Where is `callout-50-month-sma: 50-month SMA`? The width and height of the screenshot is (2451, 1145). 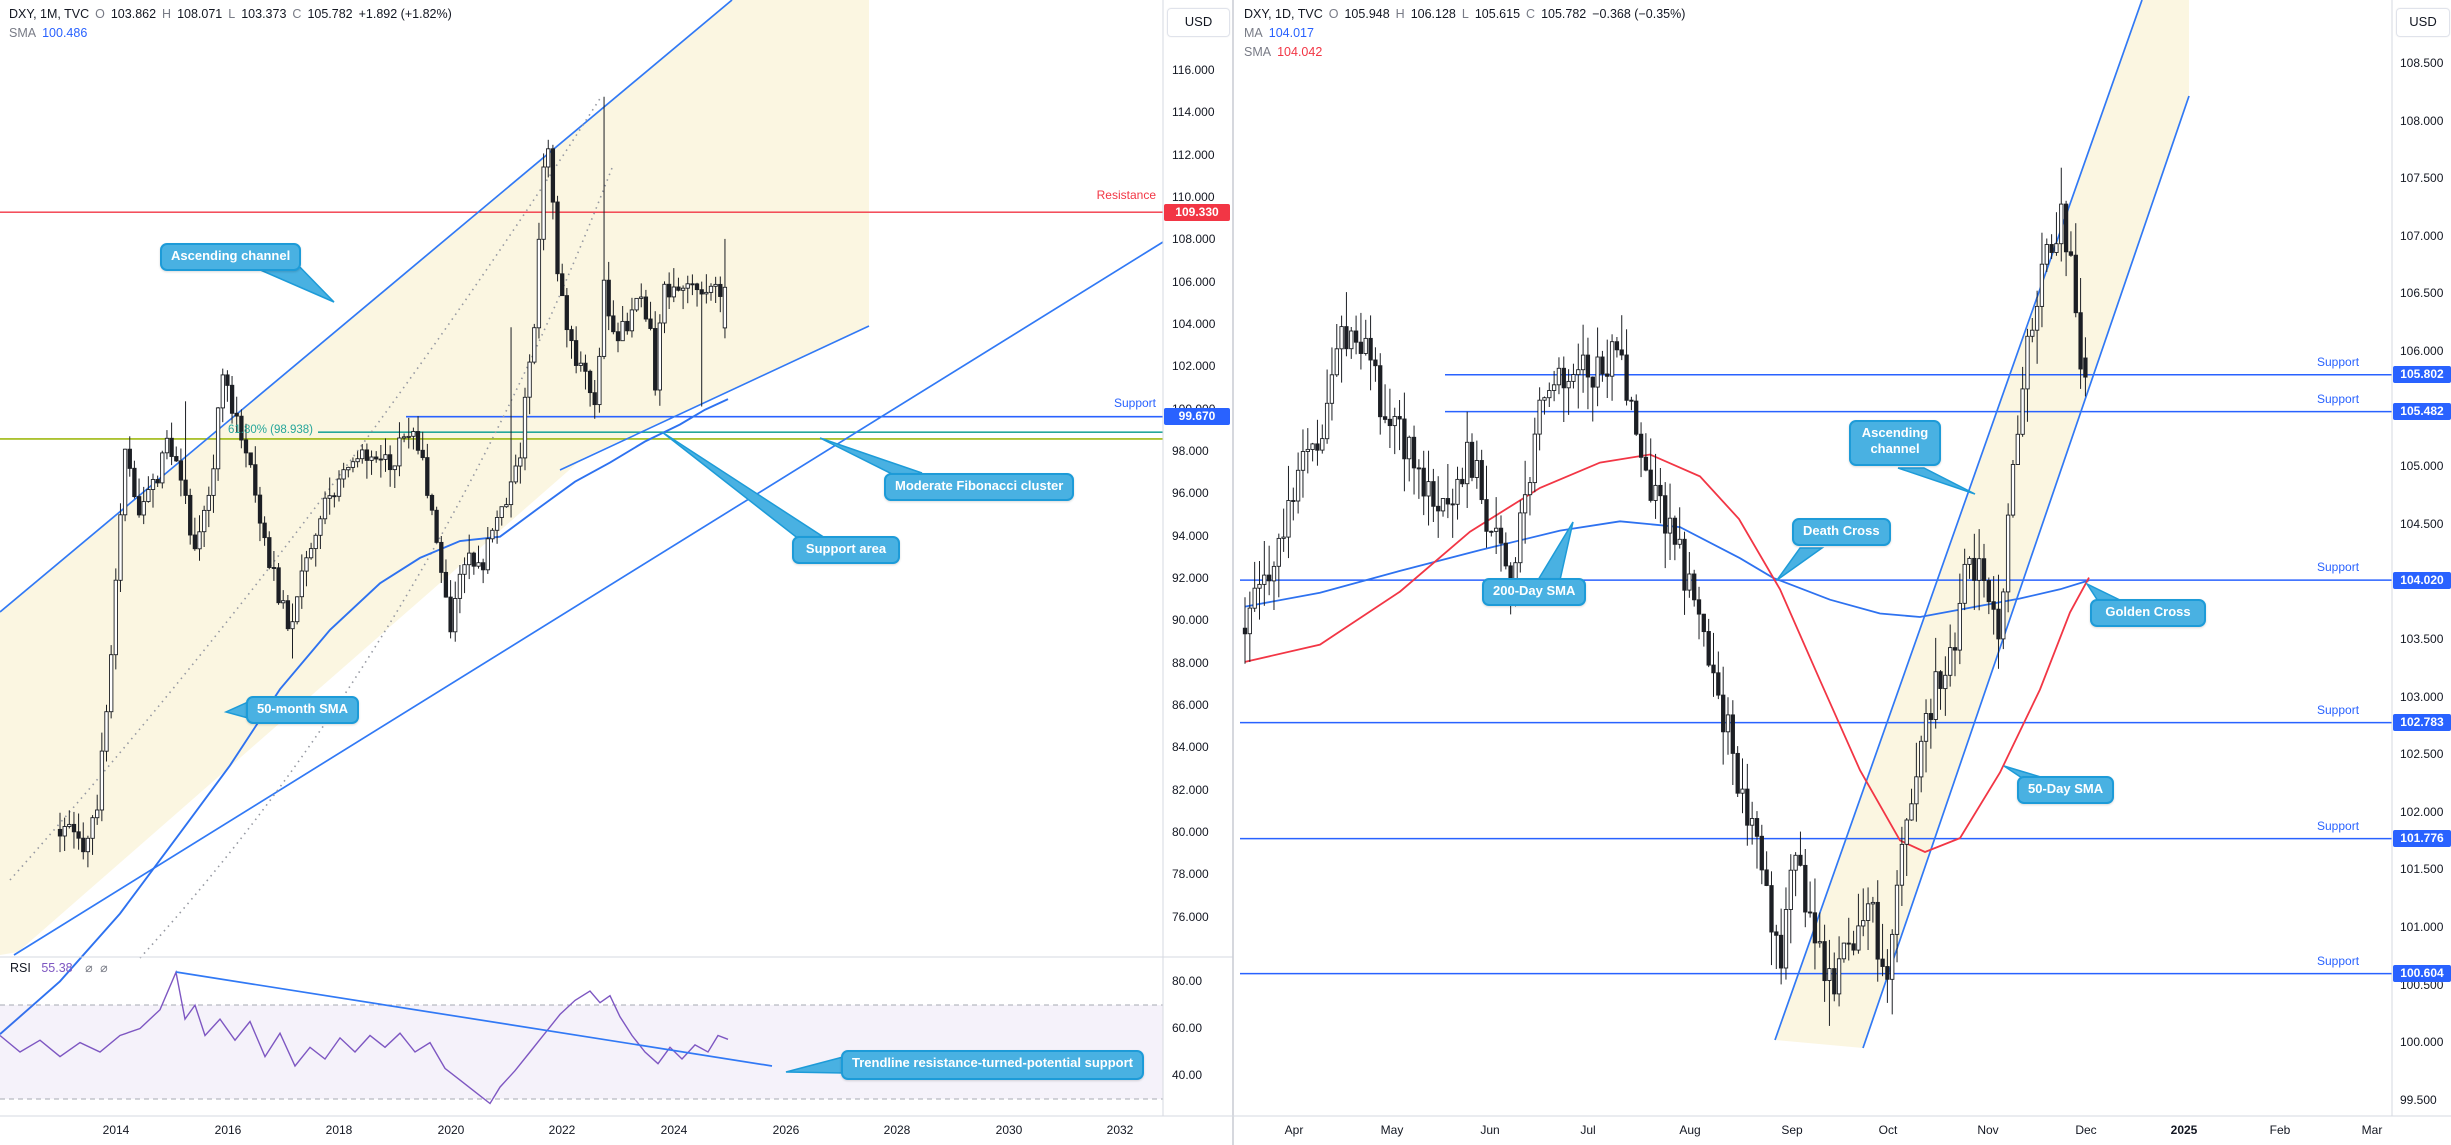
callout-50-month-sma: 50-month SMA is located at coordinates (302, 710).